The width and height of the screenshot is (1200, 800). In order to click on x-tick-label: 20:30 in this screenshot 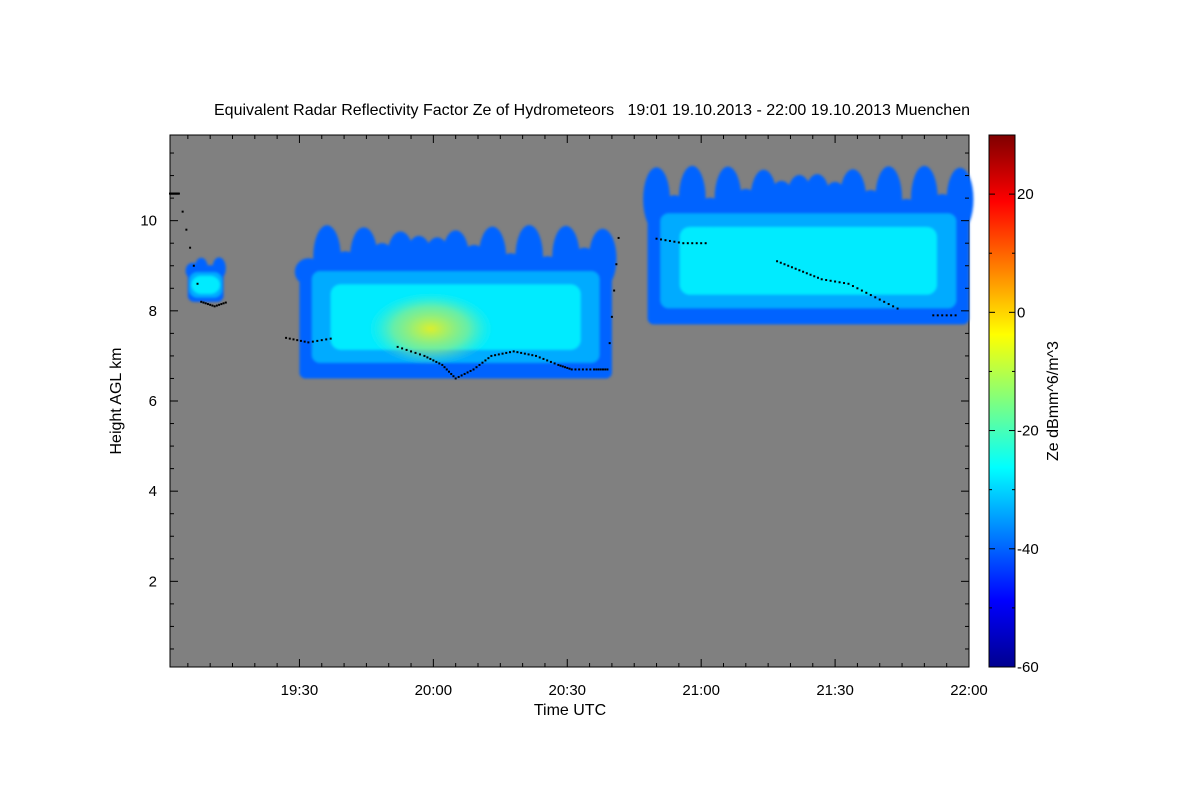, I will do `click(567, 690)`.